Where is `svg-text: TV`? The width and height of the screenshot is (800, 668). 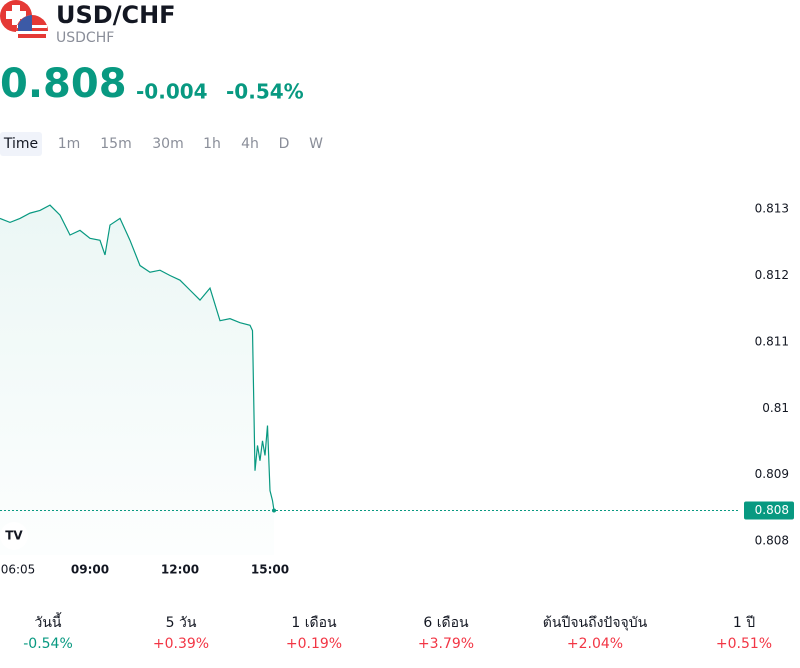
svg-text: TV is located at coordinates (14, 536).